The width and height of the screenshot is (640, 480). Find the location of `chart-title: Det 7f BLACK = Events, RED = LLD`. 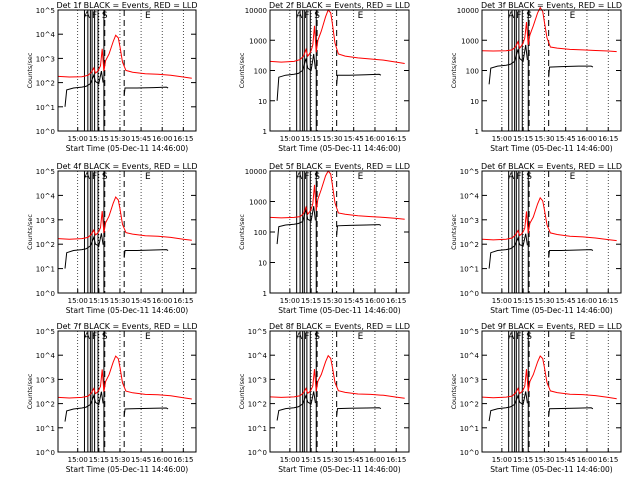

chart-title: Det 7f BLACK = Events, RED = LLD is located at coordinates (126, 326).